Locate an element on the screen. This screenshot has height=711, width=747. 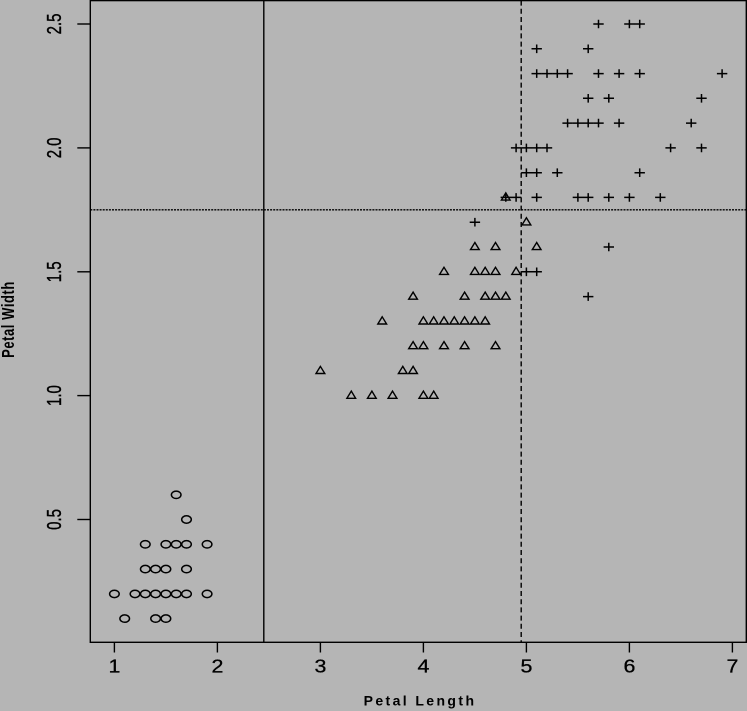
svg-text: 2 is located at coordinates (217, 667).